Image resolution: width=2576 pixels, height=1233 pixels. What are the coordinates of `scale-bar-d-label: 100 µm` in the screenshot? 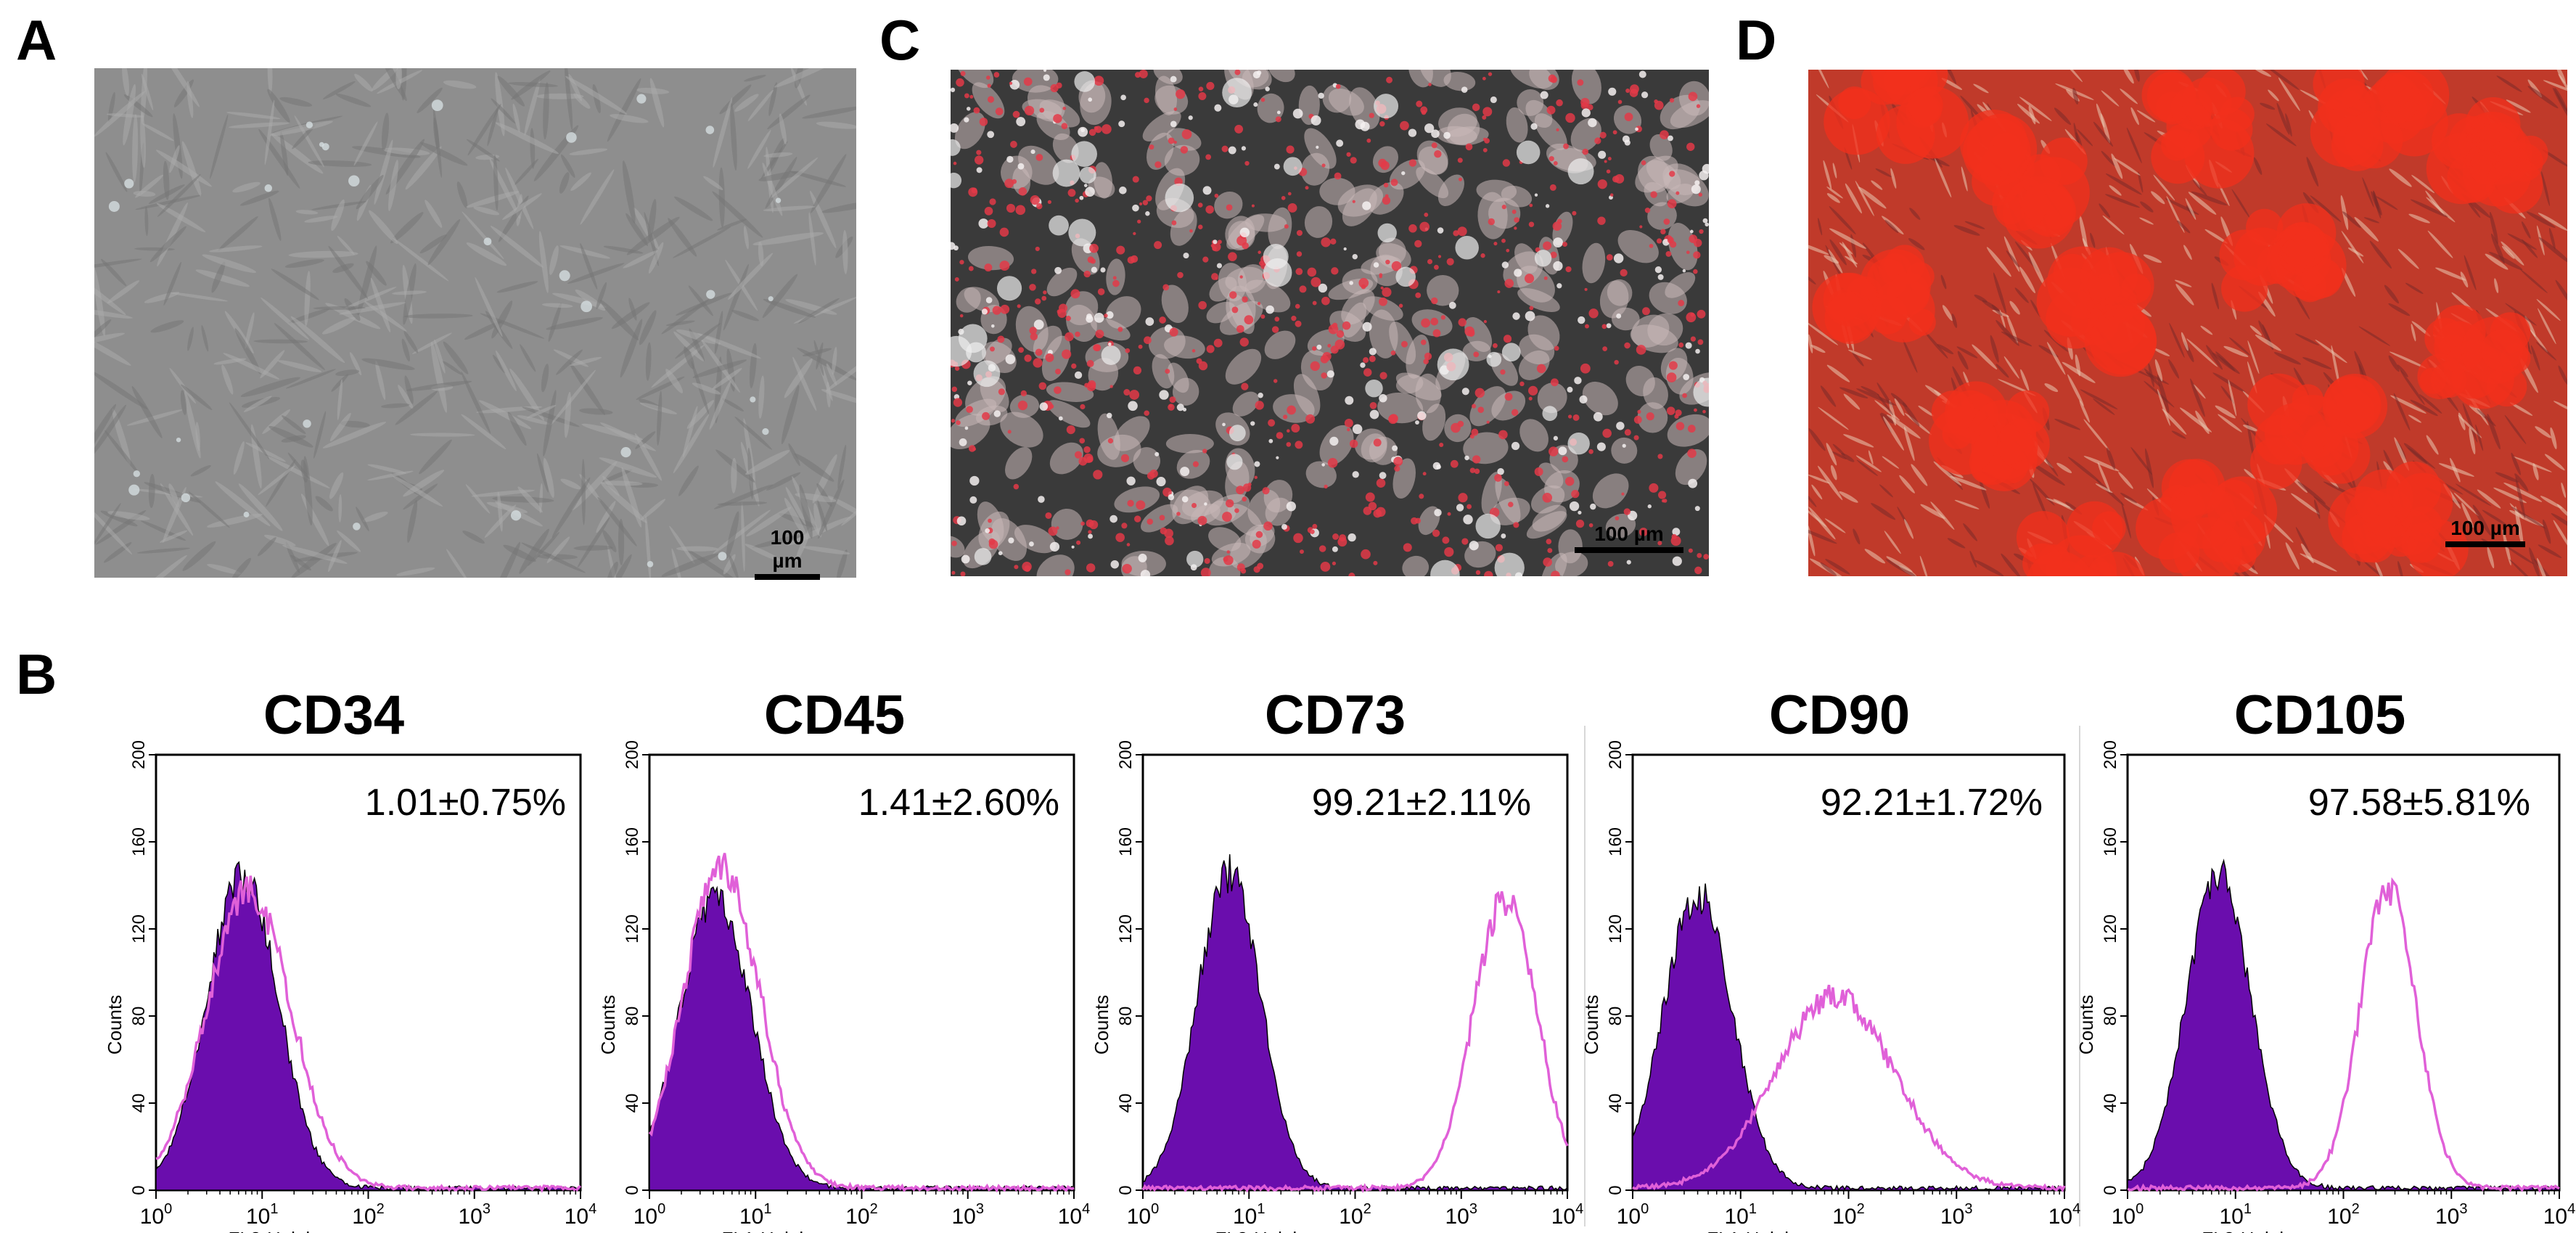 It's located at (2485, 528).